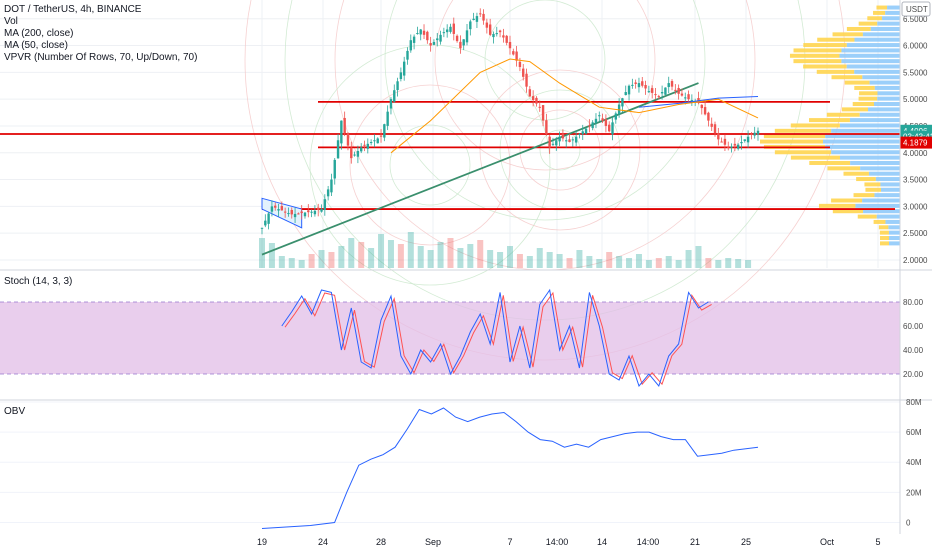 Image resolution: width=932 pixels, height=550 pixels. What do you see at coordinates (908, 522) in the screenshot?
I see `obv-tick-label: 0` at bounding box center [908, 522].